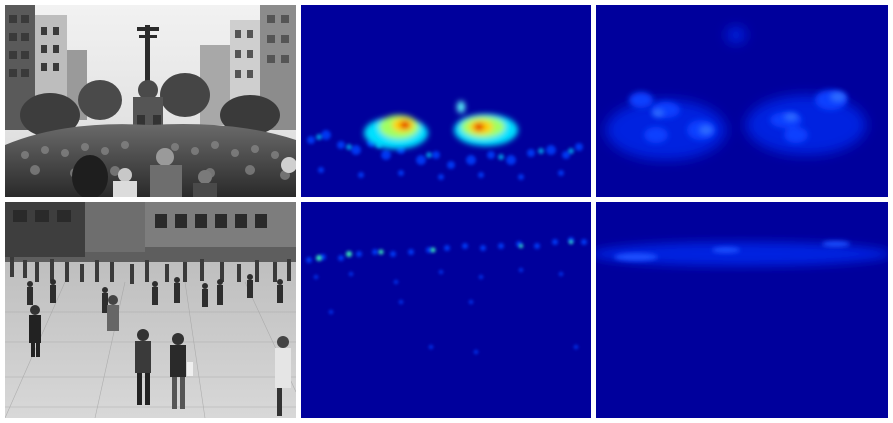  What do you see at coordinates (742, 101) in the screenshot?
I see `density-map-smooth-top` at bounding box center [742, 101].